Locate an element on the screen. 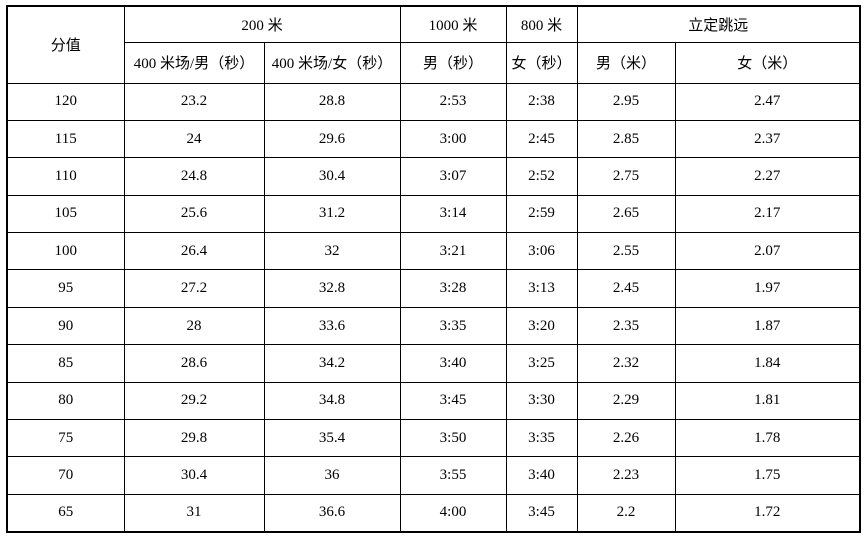 The width and height of the screenshot is (865, 546). table-cell: 2.17 is located at coordinates (767, 214).